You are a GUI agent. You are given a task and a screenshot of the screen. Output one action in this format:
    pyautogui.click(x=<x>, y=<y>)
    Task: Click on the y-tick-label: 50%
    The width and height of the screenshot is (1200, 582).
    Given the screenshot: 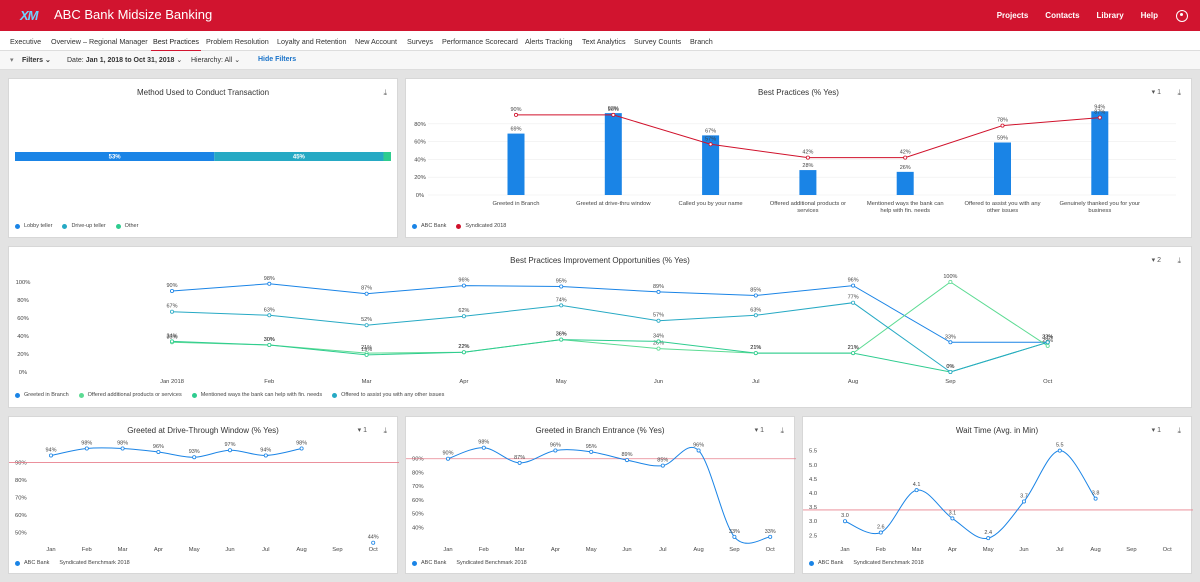 What is the action you would take?
    pyautogui.click(x=21, y=533)
    